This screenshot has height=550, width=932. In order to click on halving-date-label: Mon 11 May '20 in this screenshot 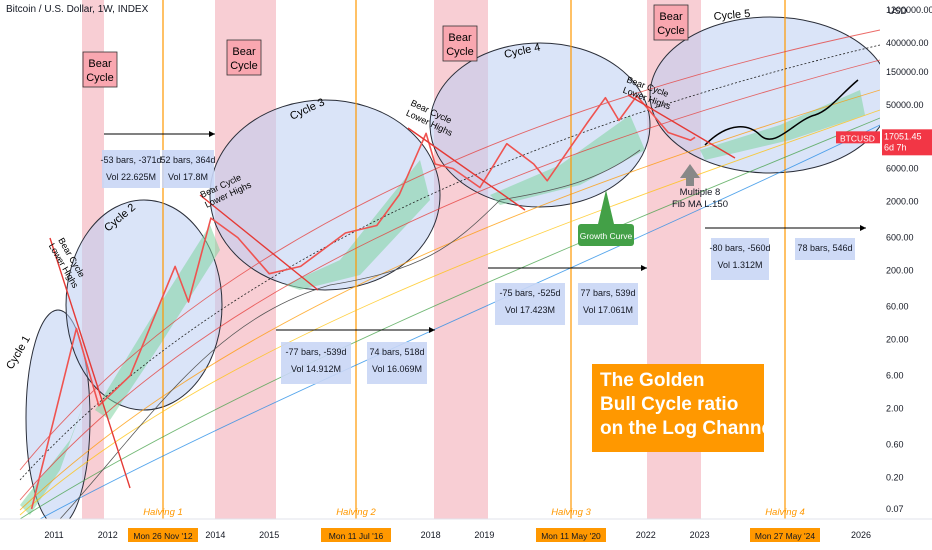, I will do `click(571, 536)`.